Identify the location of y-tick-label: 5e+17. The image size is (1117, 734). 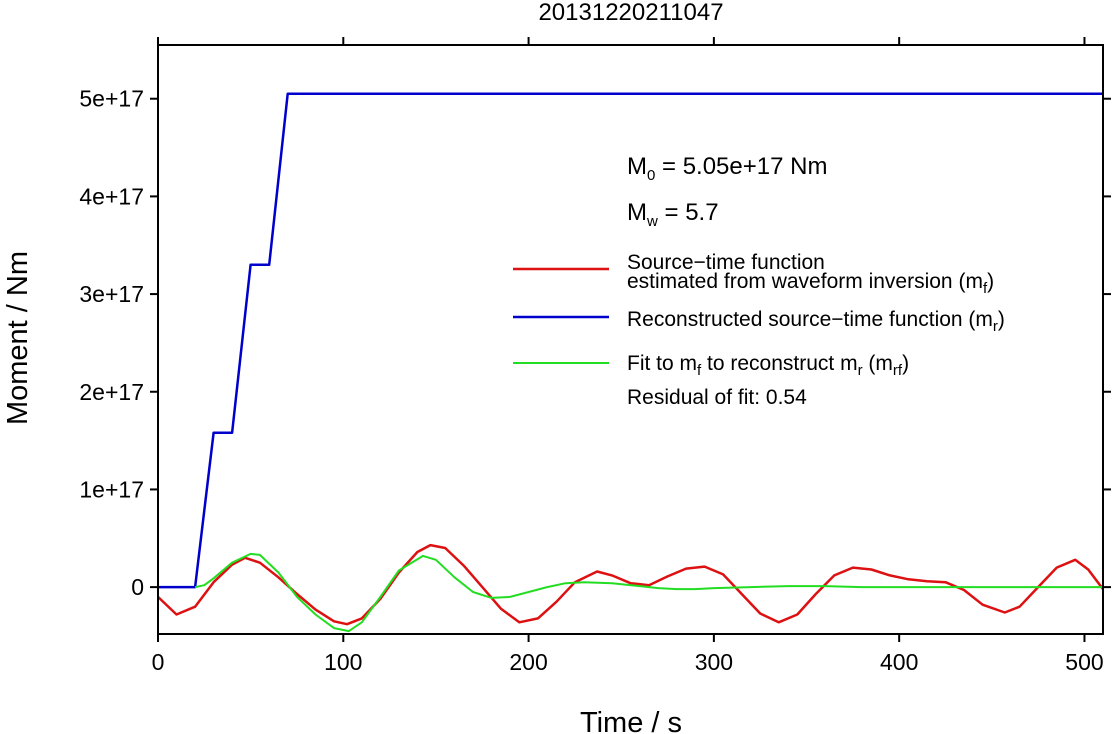
(111, 99).